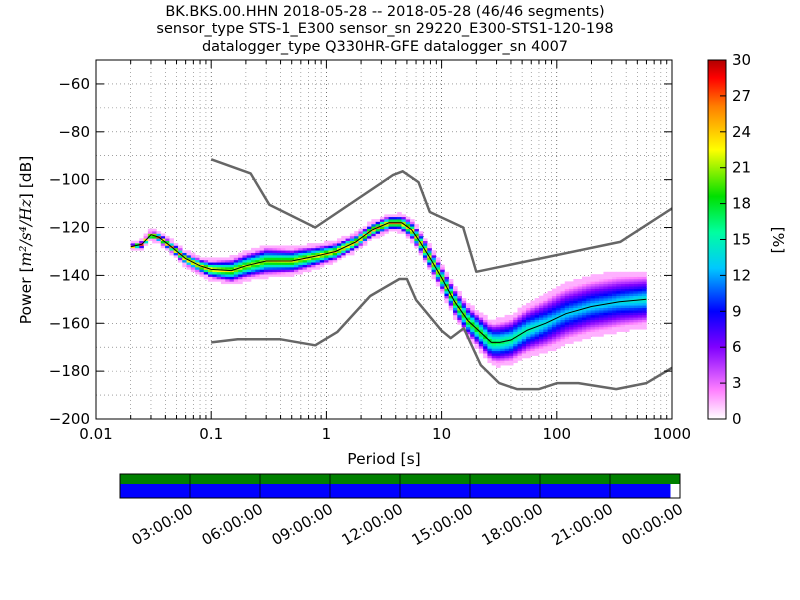 The height and width of the screenshot is (600, 800). I want to click on x-tick-label: 1000, so click(672, 434).